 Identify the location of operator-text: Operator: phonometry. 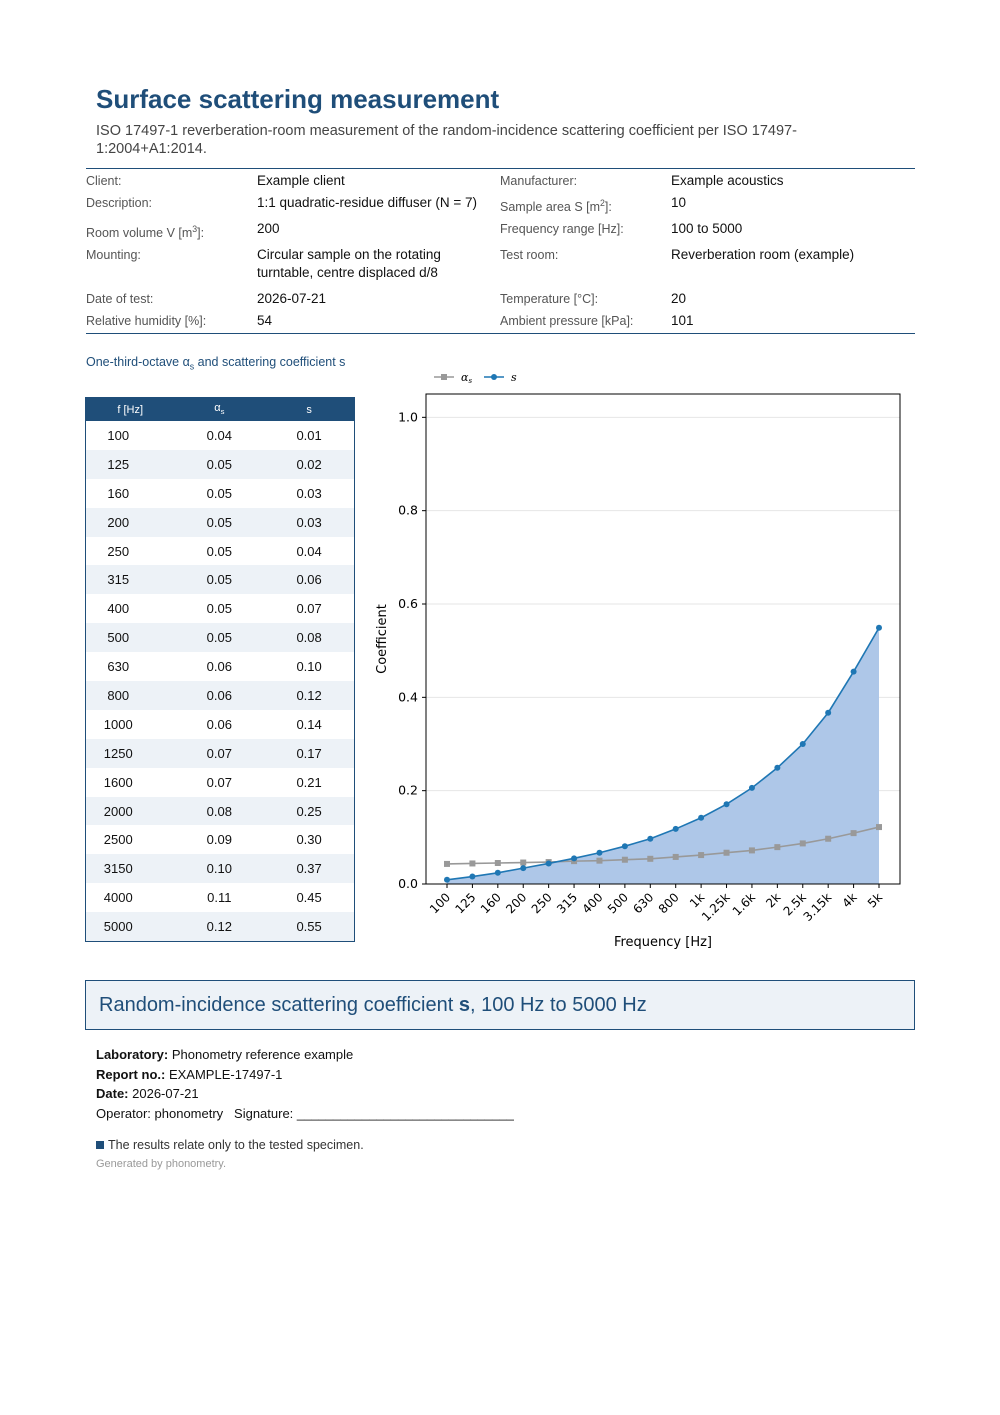
(160, 1113).